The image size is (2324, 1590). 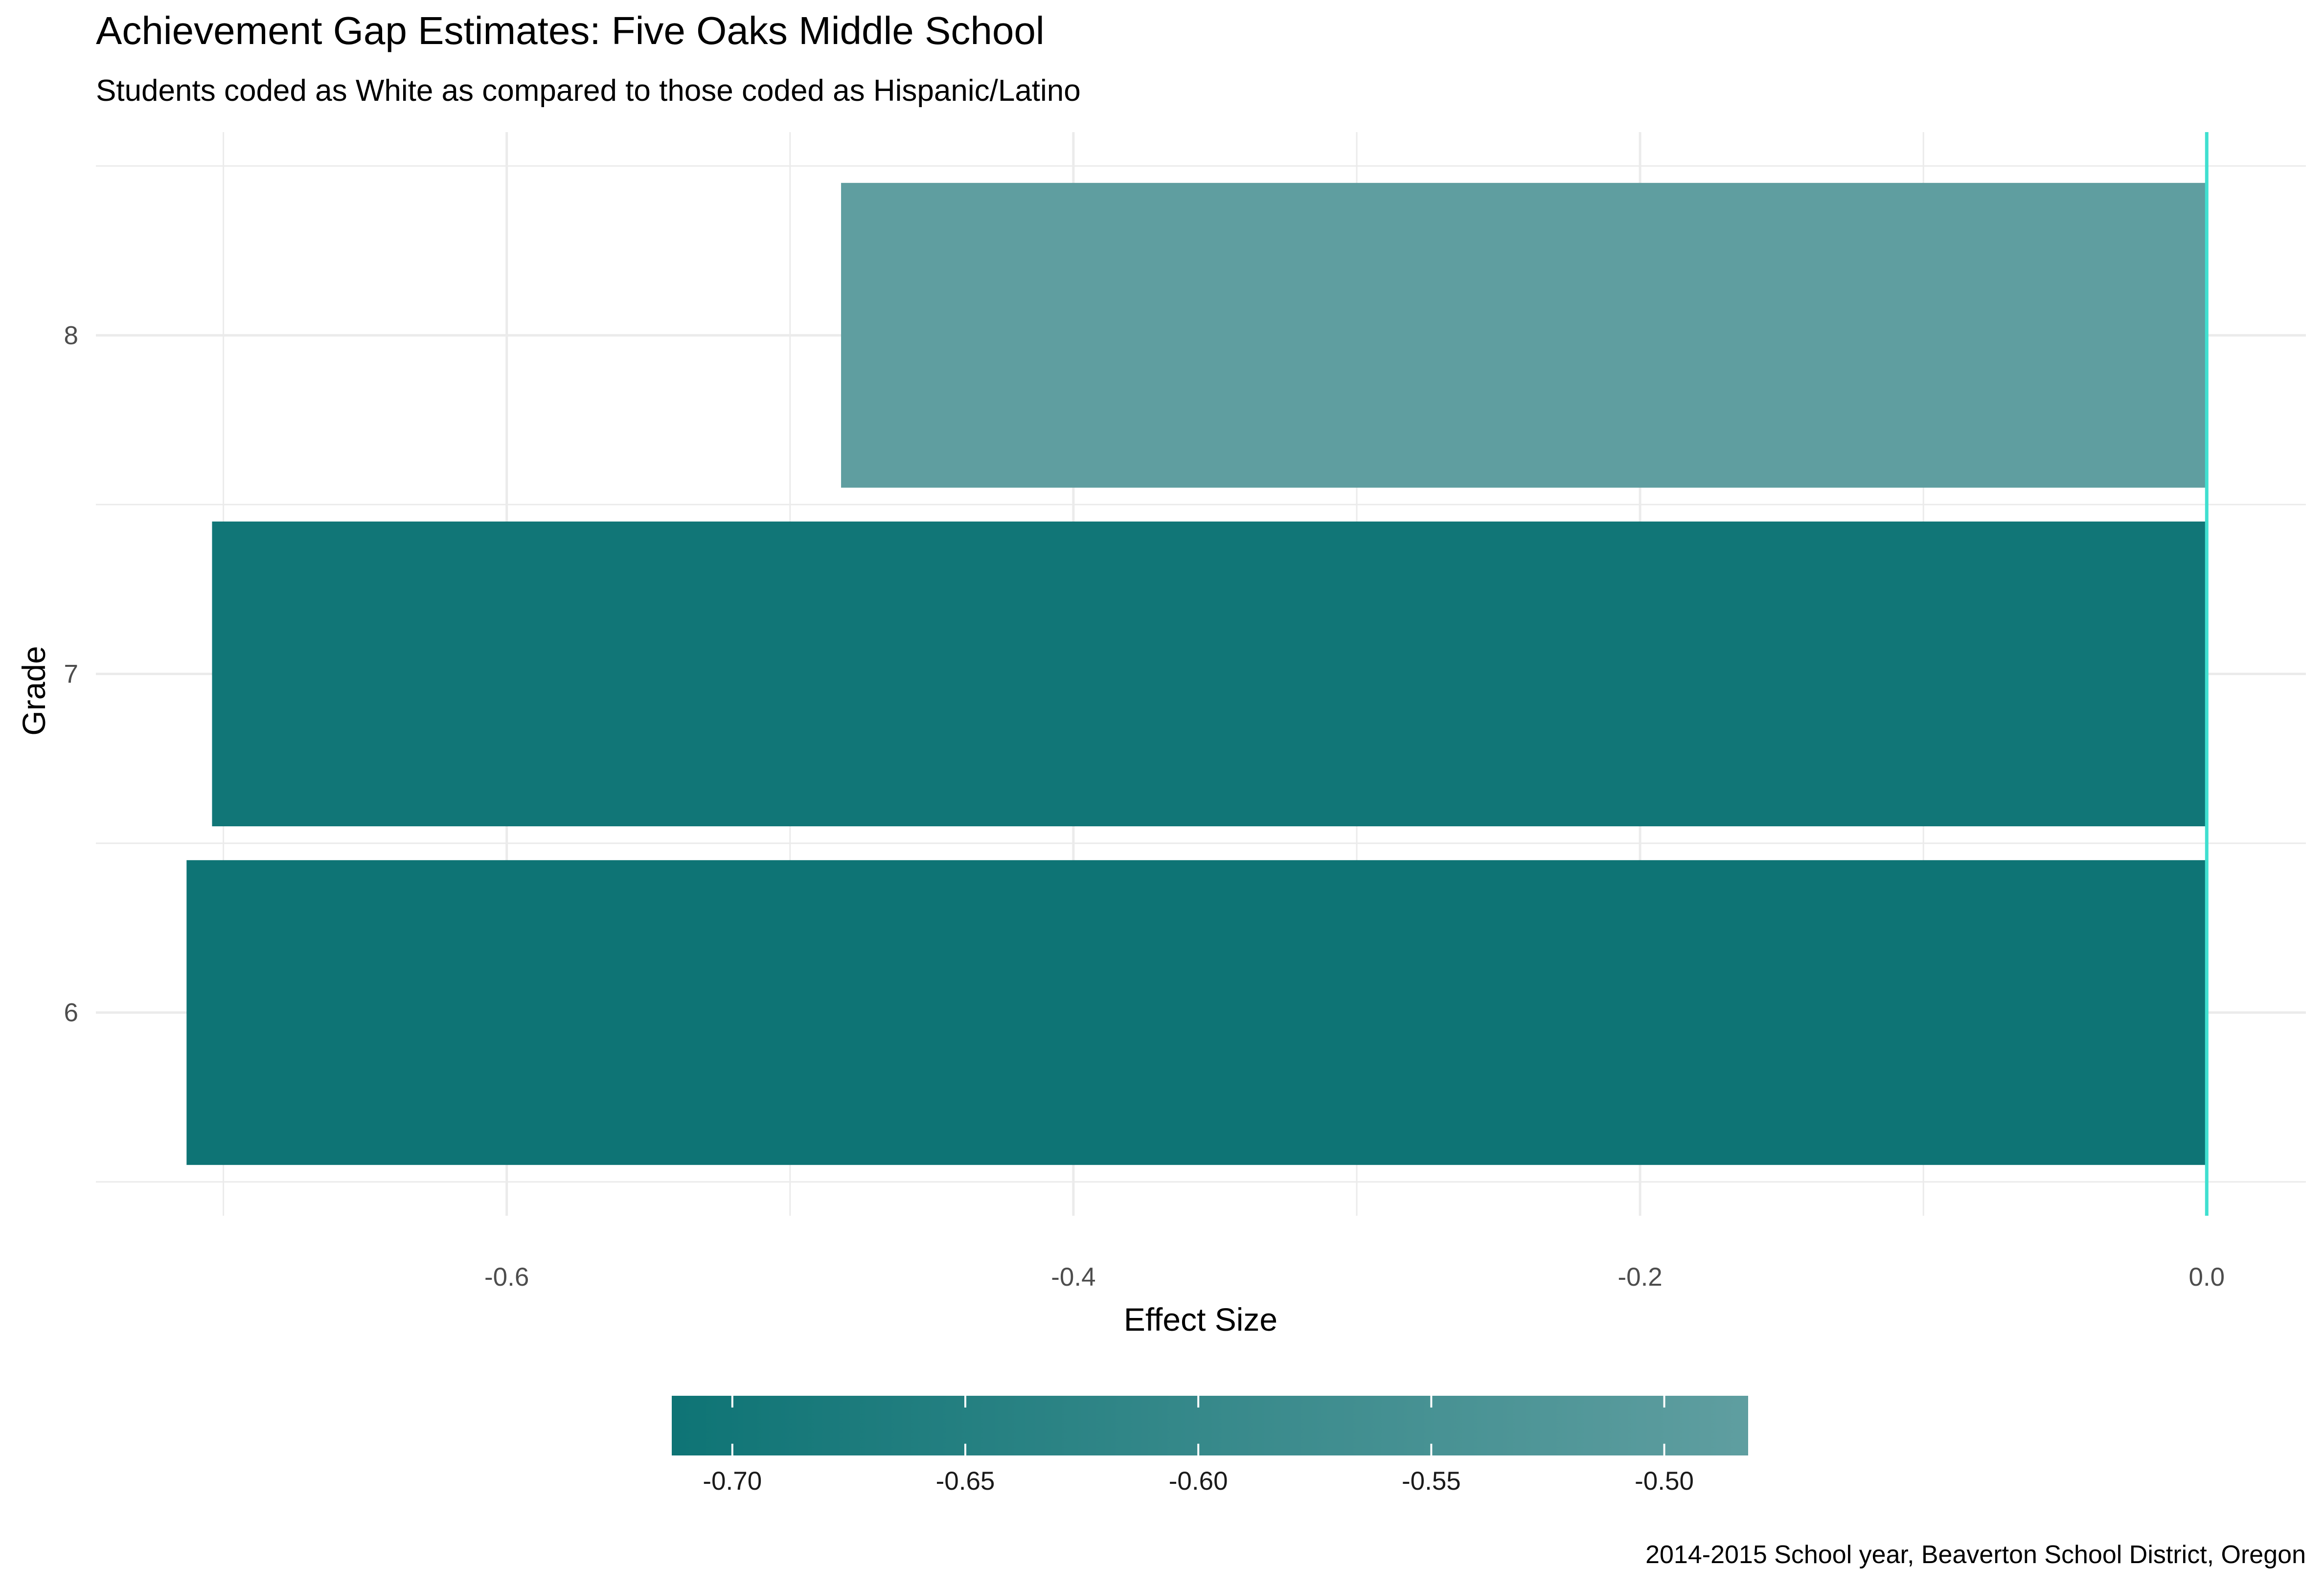 I want to click on x-tick-label: -0.2, so click(x=1640, y=1278).